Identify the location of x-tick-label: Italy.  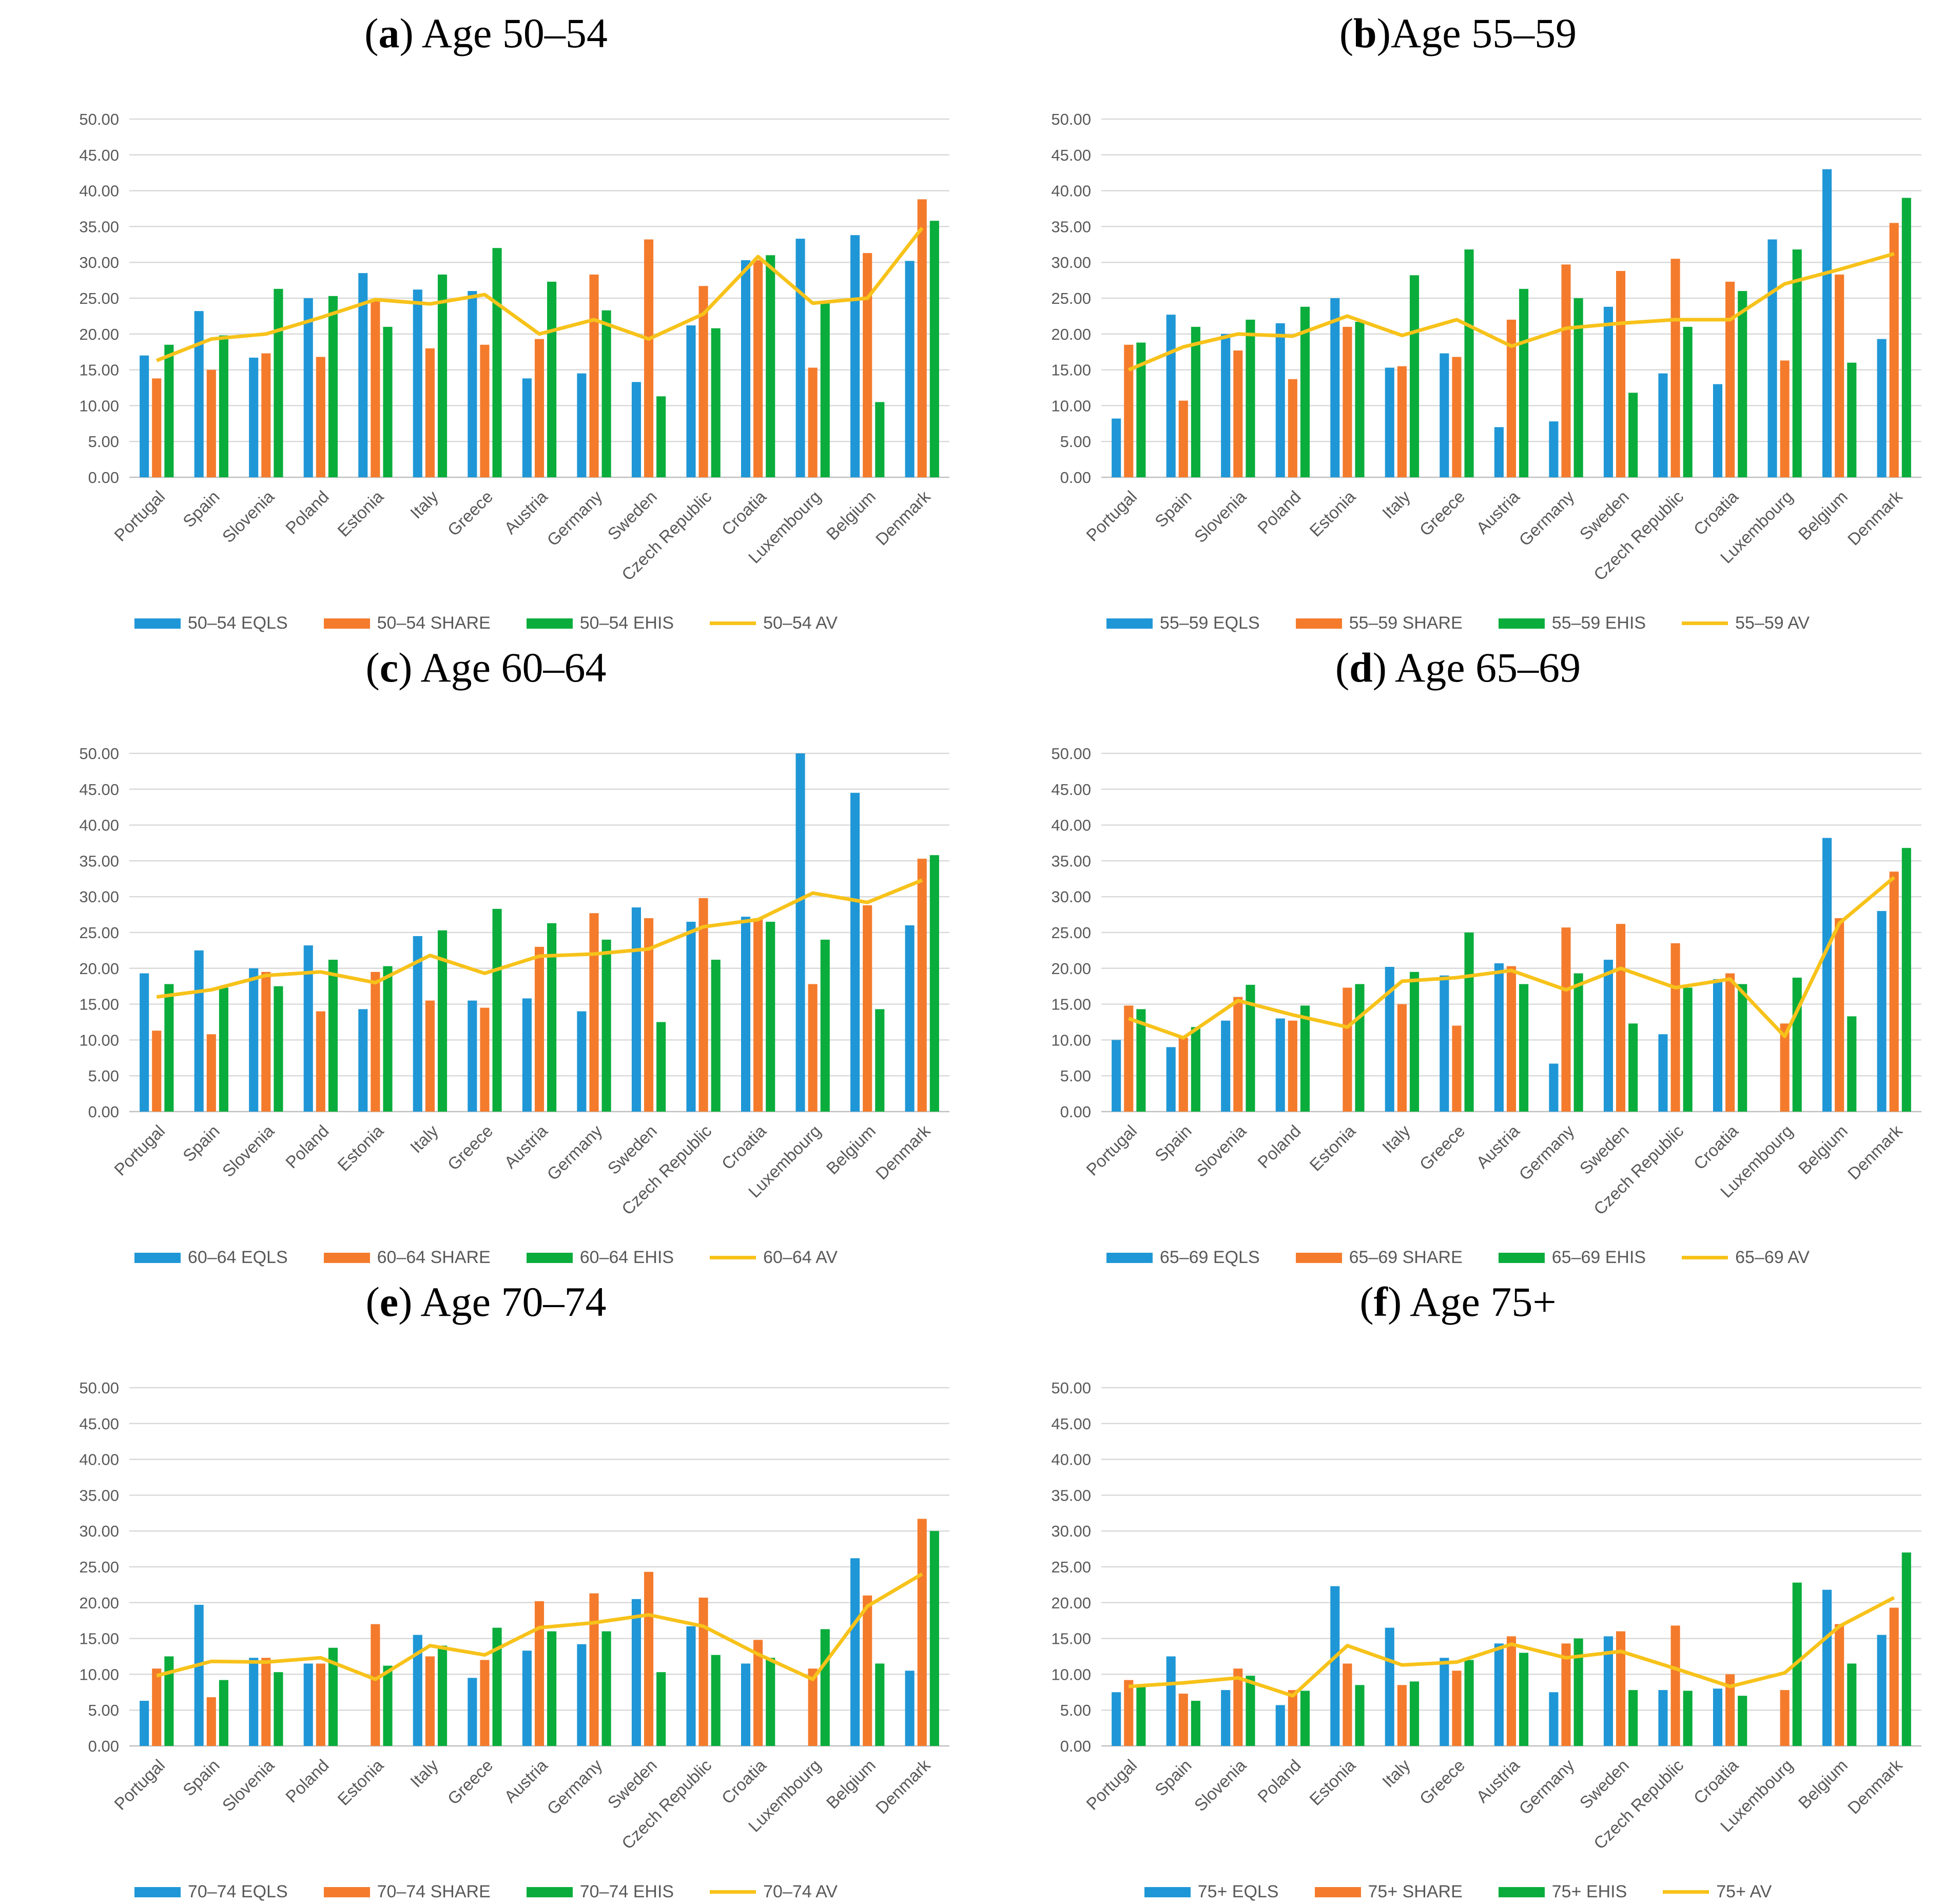
(424, 1138).